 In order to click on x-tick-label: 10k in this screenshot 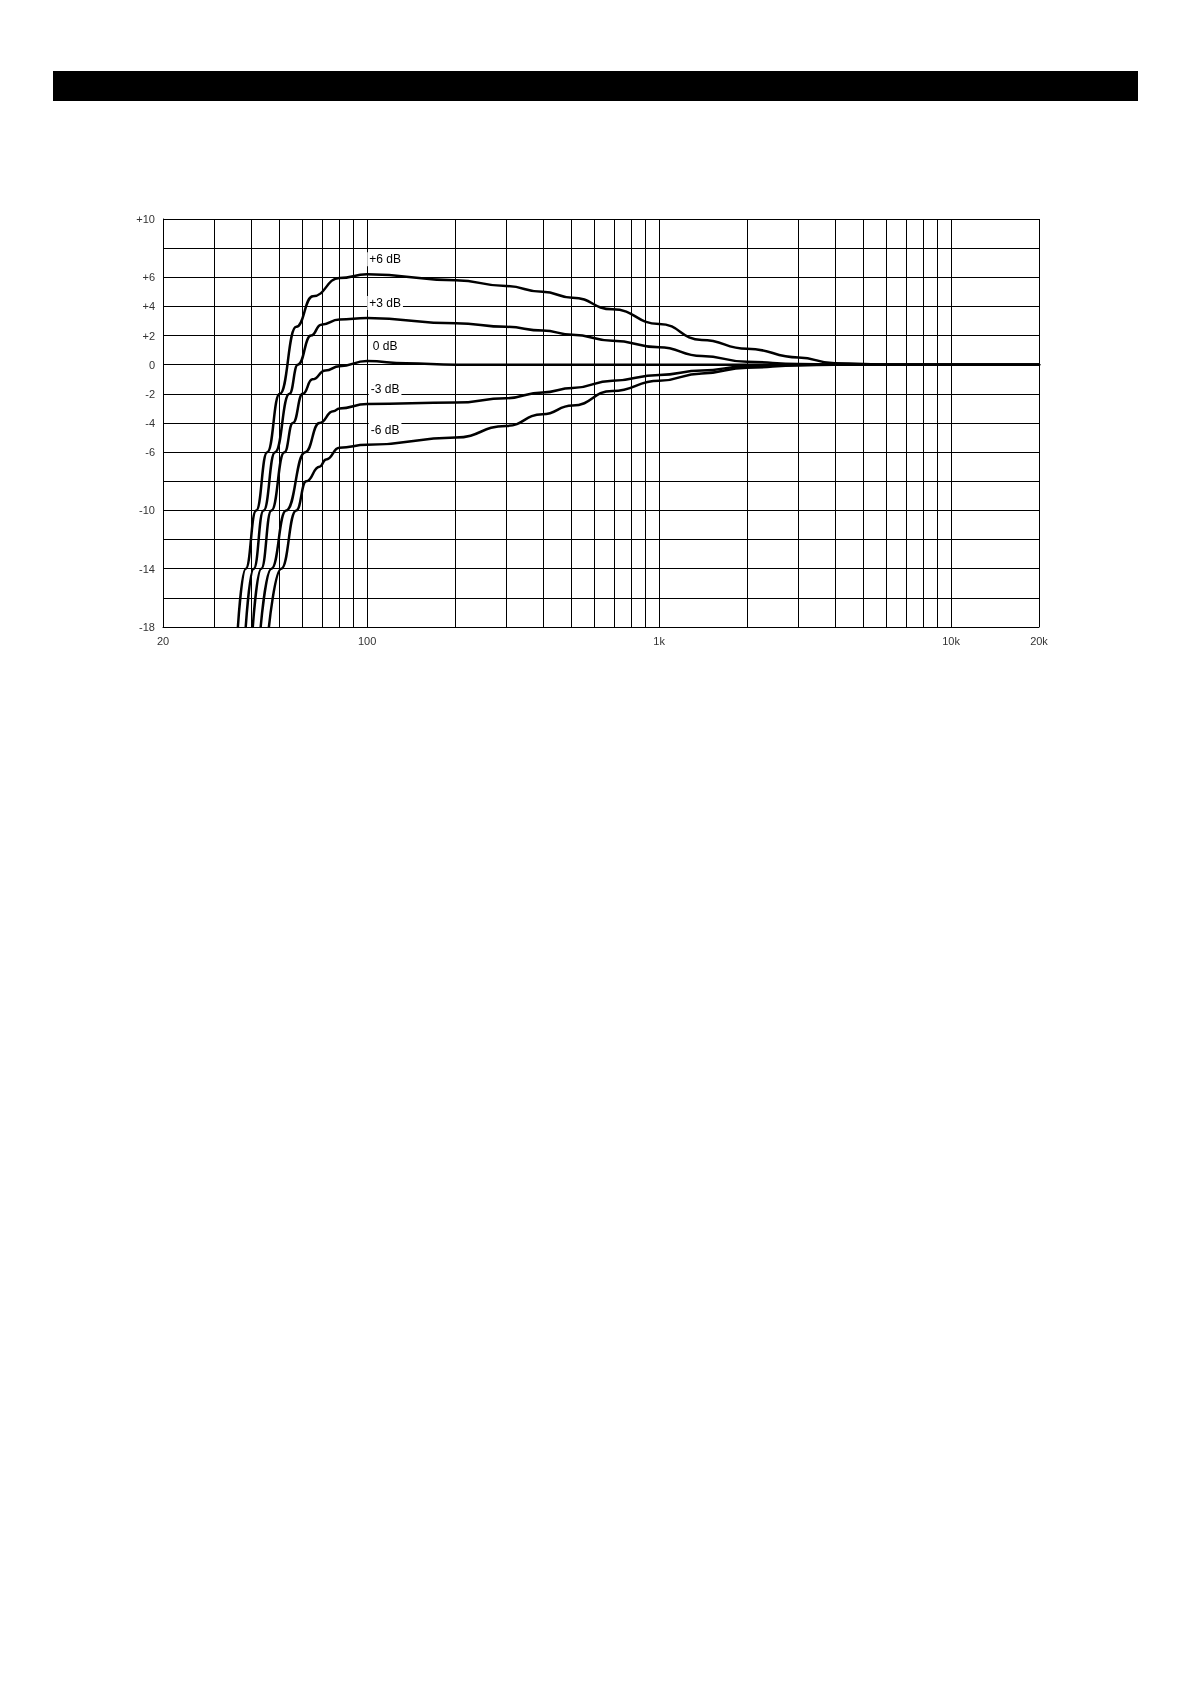, I will do `click(951, 640)`.